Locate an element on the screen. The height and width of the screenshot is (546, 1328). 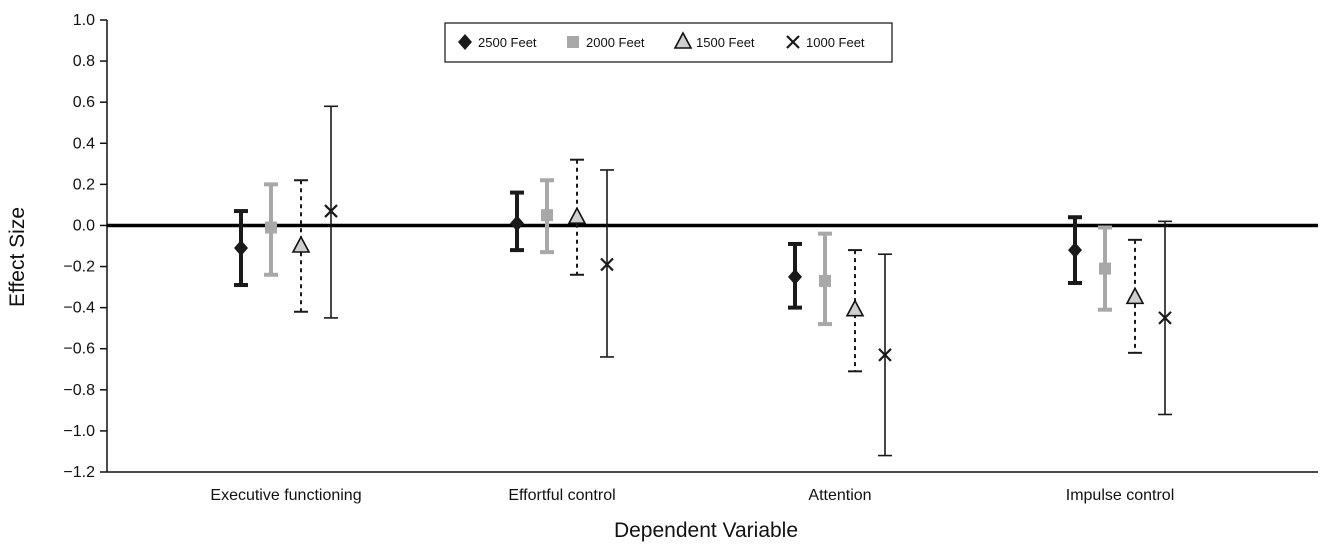
legend-item-1500-feet: 1500 Feet is located at coordinates (714, 40).